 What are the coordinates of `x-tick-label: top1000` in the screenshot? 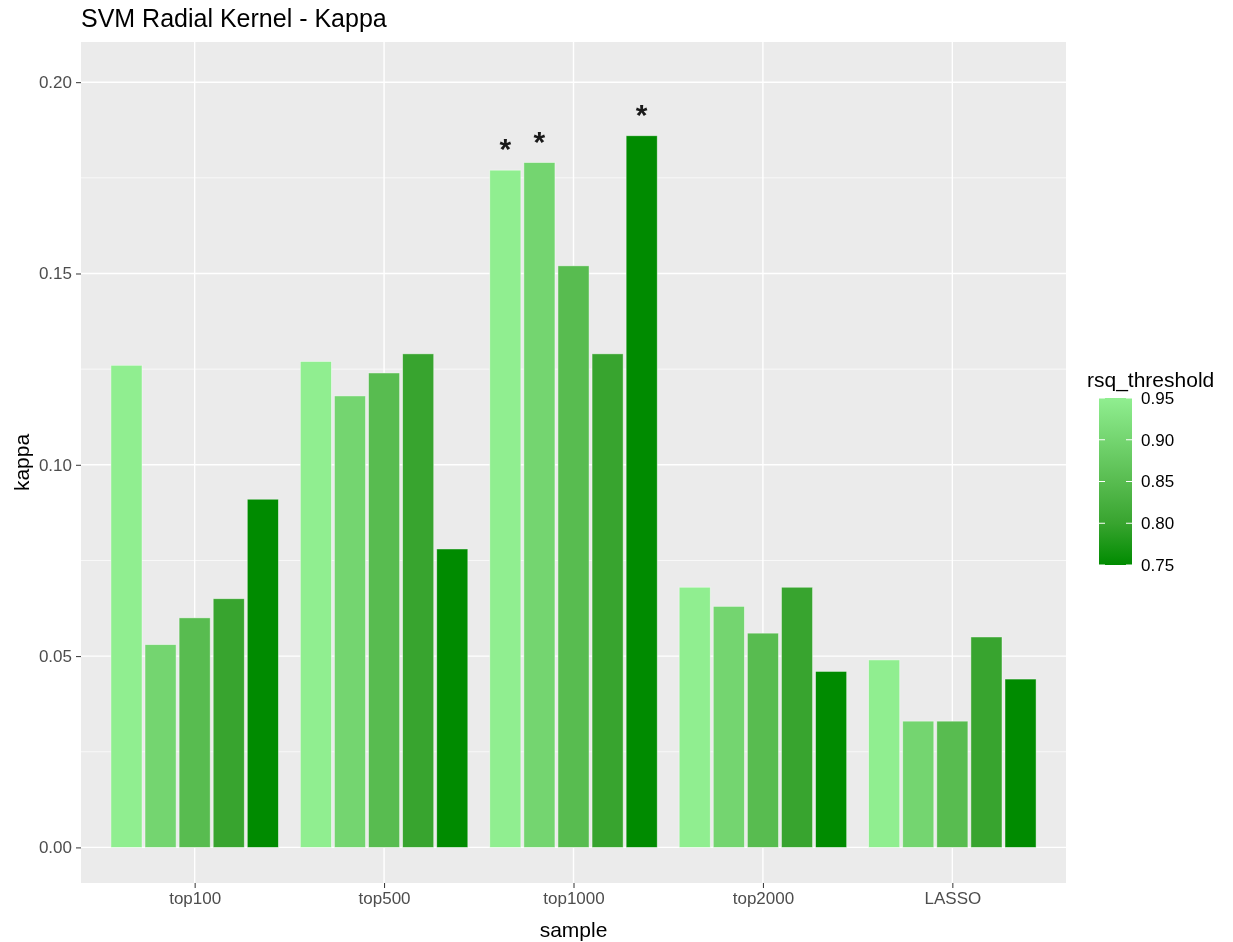 It's located at (574, 899).